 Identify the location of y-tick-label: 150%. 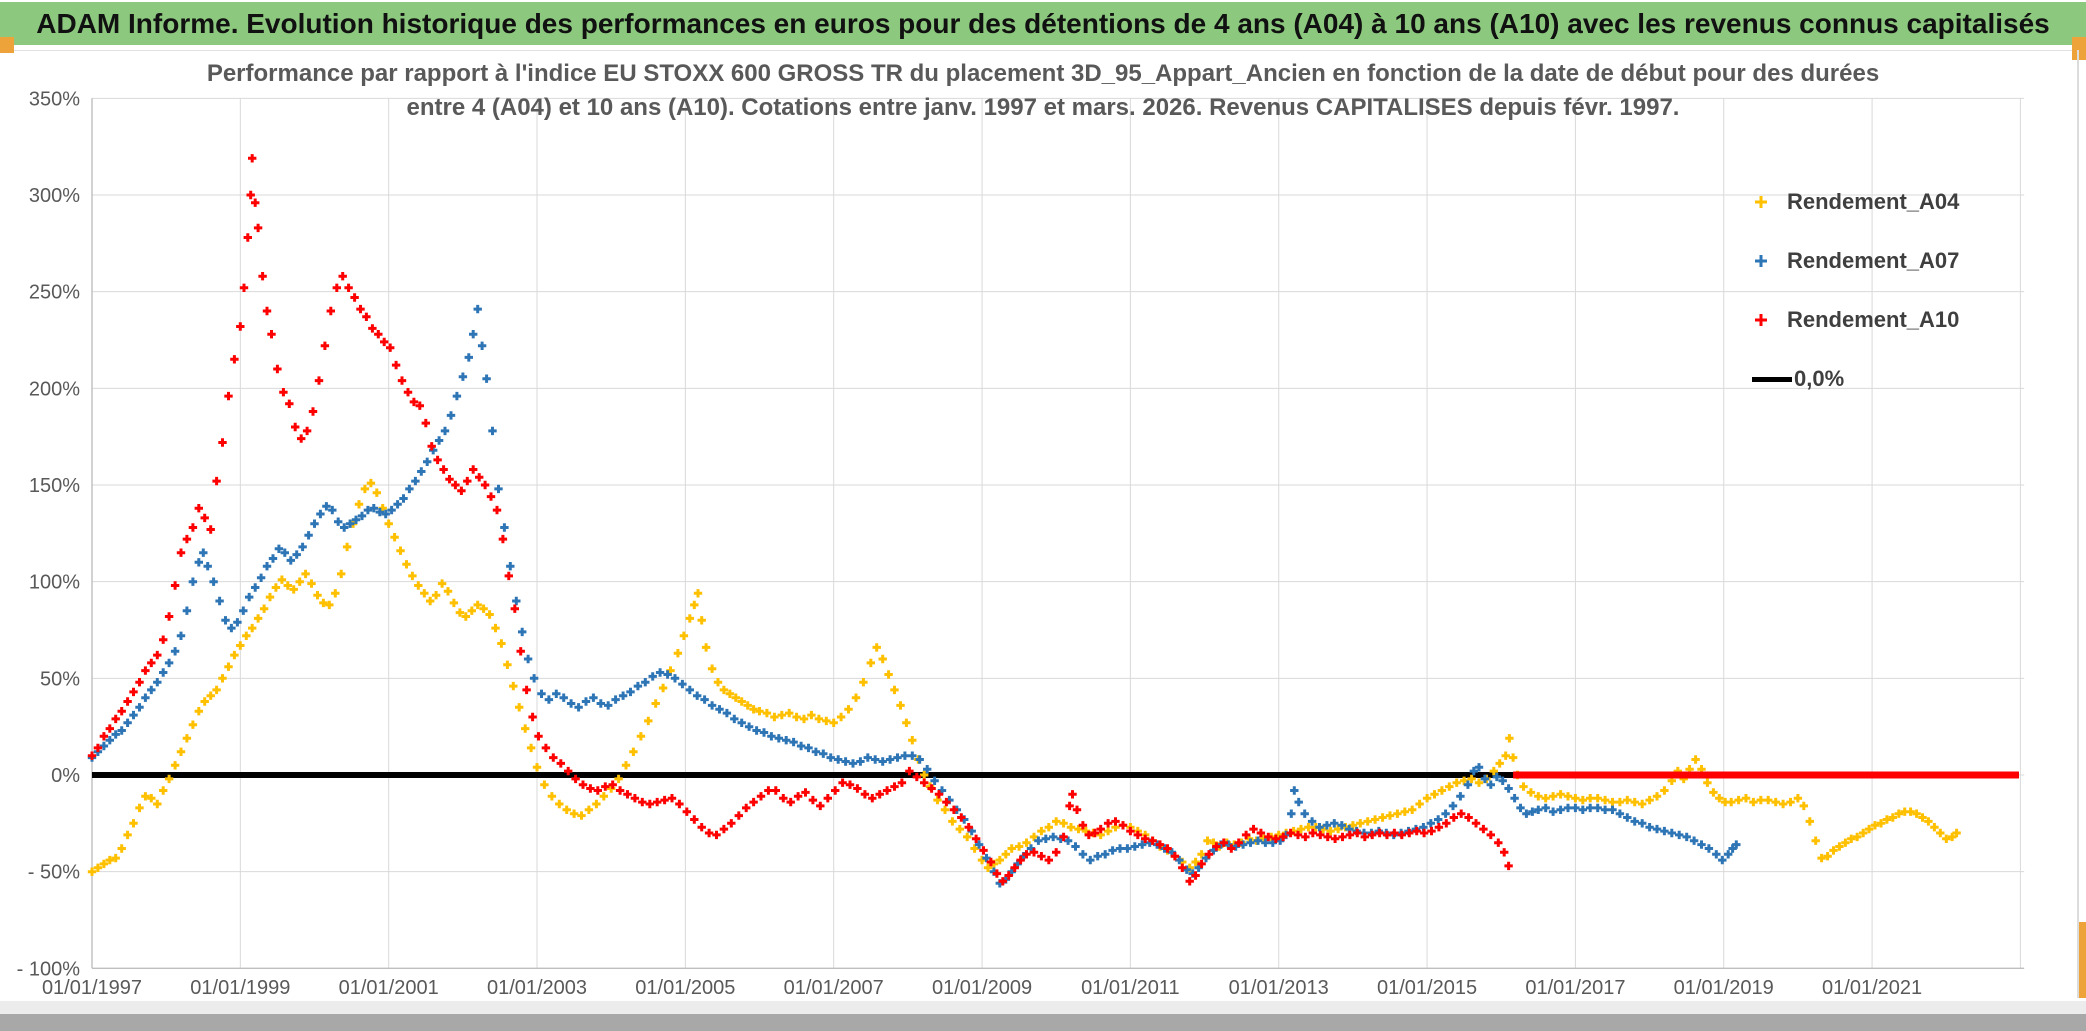
(54, 486).